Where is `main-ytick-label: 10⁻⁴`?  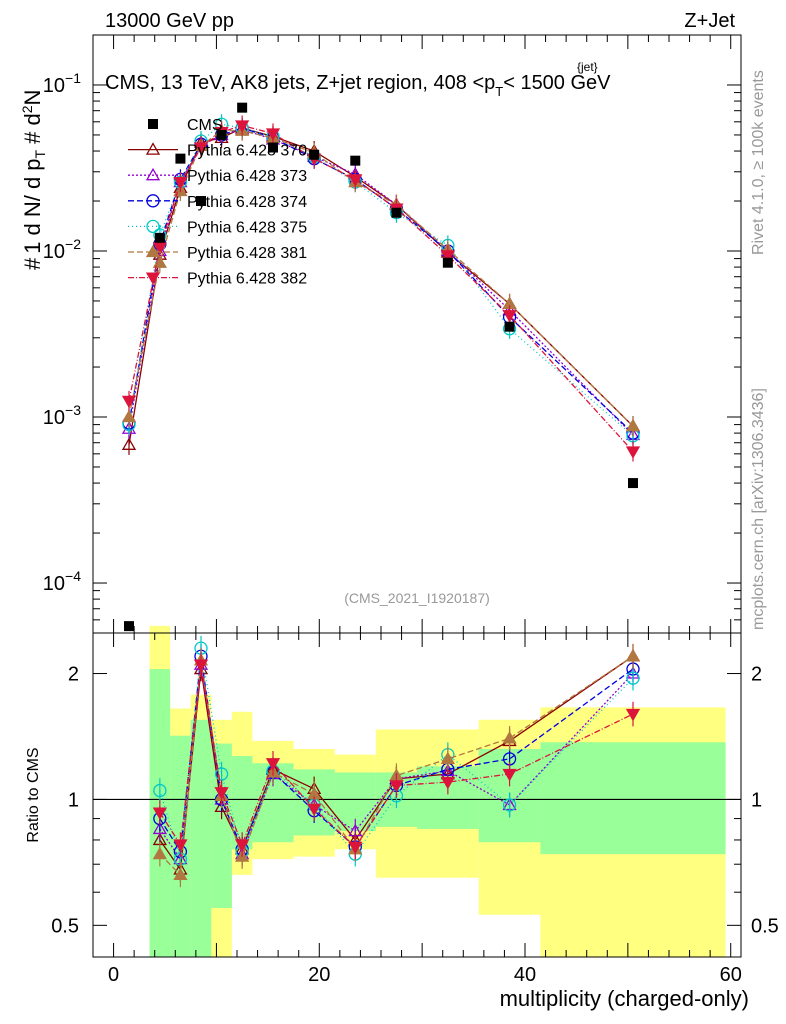
main-ytick-label: 10⁻⁴ is located at coordinates (62, 581).